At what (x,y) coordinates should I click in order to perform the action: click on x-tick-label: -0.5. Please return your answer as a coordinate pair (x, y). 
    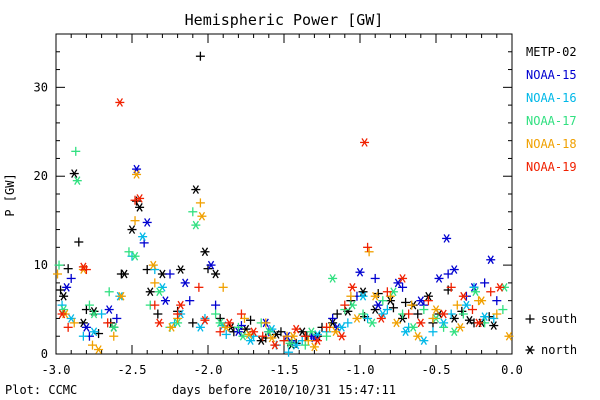
    Looking at the image, I should click on (436, 370).